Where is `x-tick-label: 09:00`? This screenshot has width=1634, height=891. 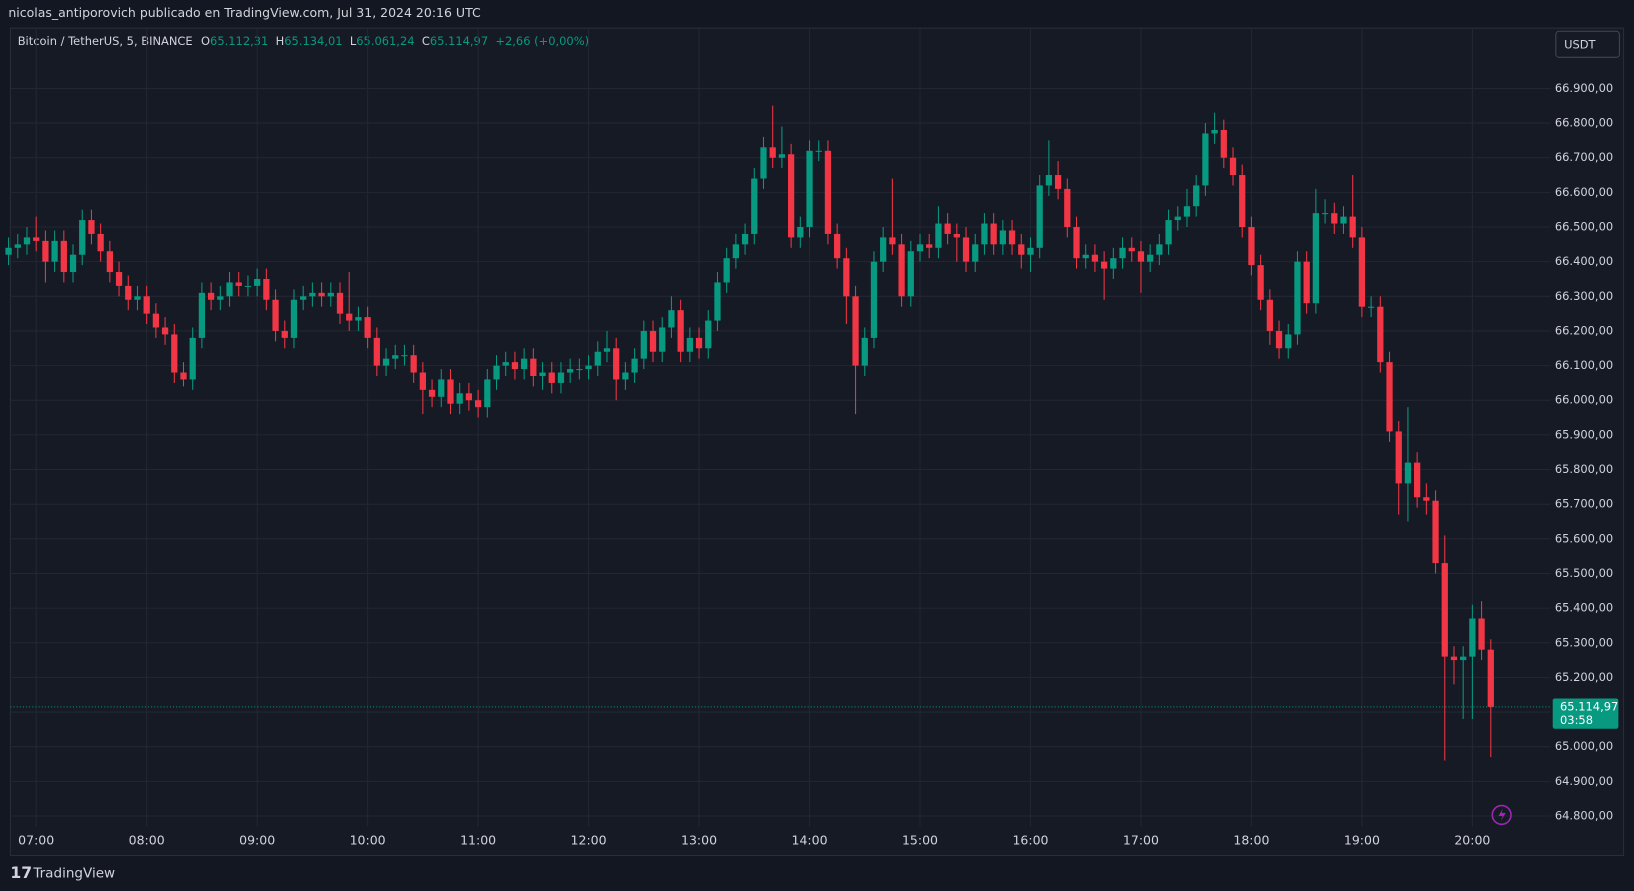
x-tick-label: 09:00 is located at coordinates (257, 839).